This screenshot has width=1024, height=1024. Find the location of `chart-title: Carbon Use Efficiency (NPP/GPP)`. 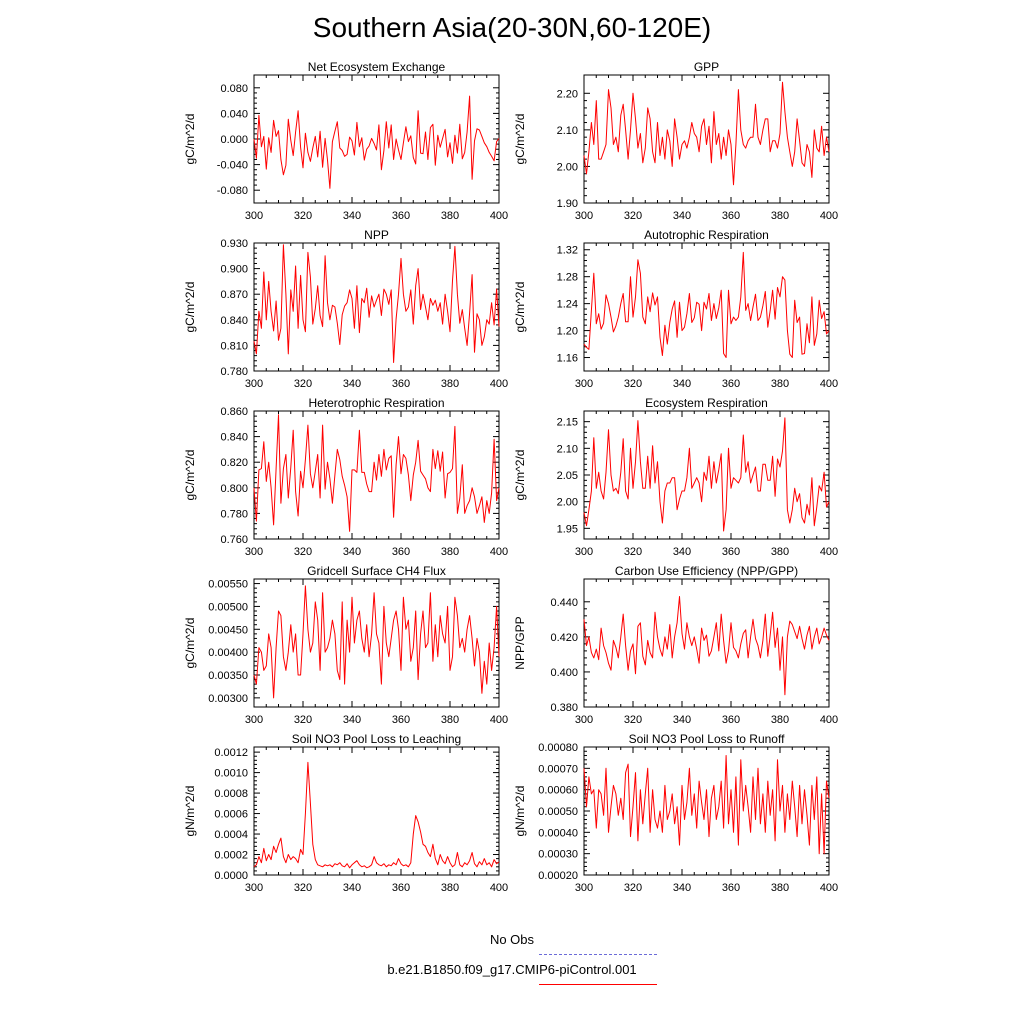

chart-title: Carbon Use Efficiency (NPP/GPP) is located at coordinates (706, 571).